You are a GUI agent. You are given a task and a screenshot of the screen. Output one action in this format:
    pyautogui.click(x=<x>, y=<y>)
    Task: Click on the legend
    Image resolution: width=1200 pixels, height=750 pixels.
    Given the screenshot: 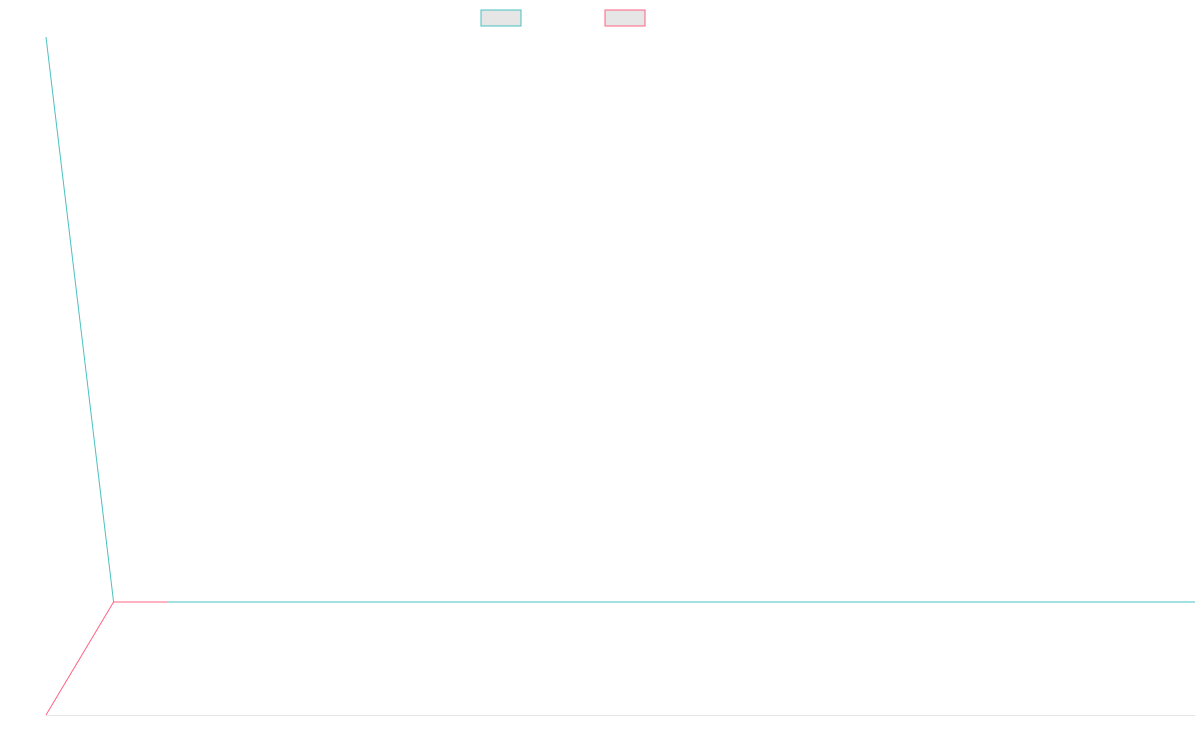 What is the action you would take?
    pyautogui.click(x=563, y=18)
    